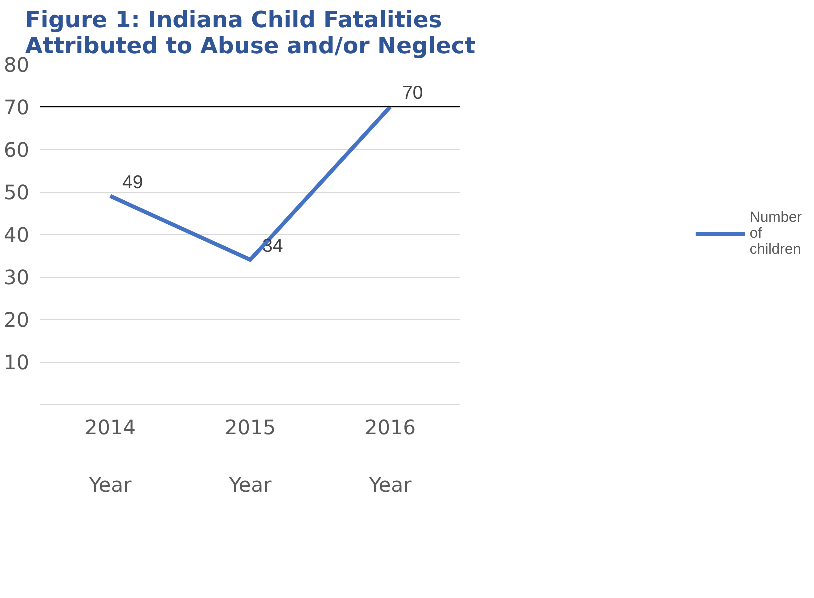 This screenshot has height=598, width=814. Describe the element at coordinates (17, 235) in the screenshot. I see `y-tick-label: 40` at that location.